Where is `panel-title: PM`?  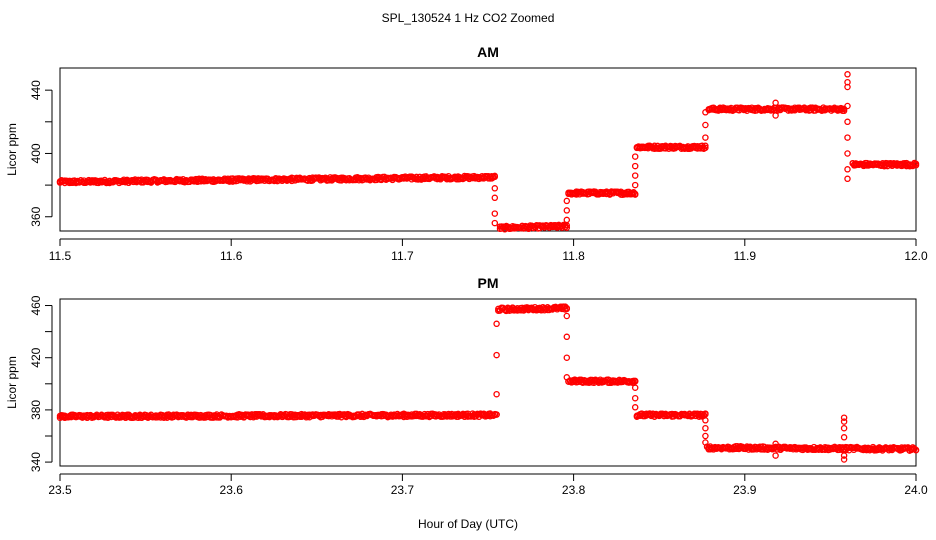 panel-title: PM is located at coordinates (488, 283).